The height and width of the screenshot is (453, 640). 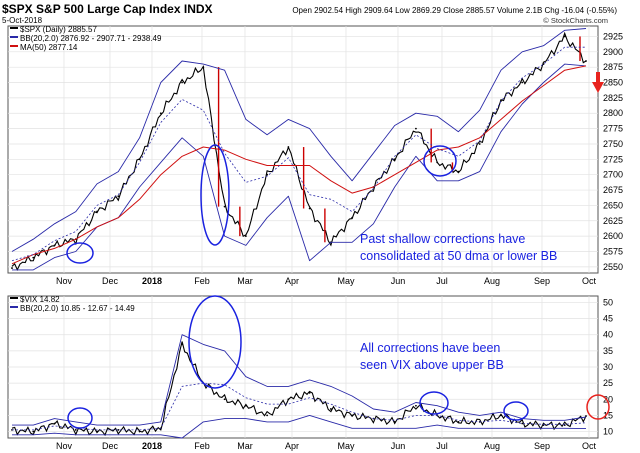 I want to click on y-tick-label: 2825, so click(x=613, y=98).